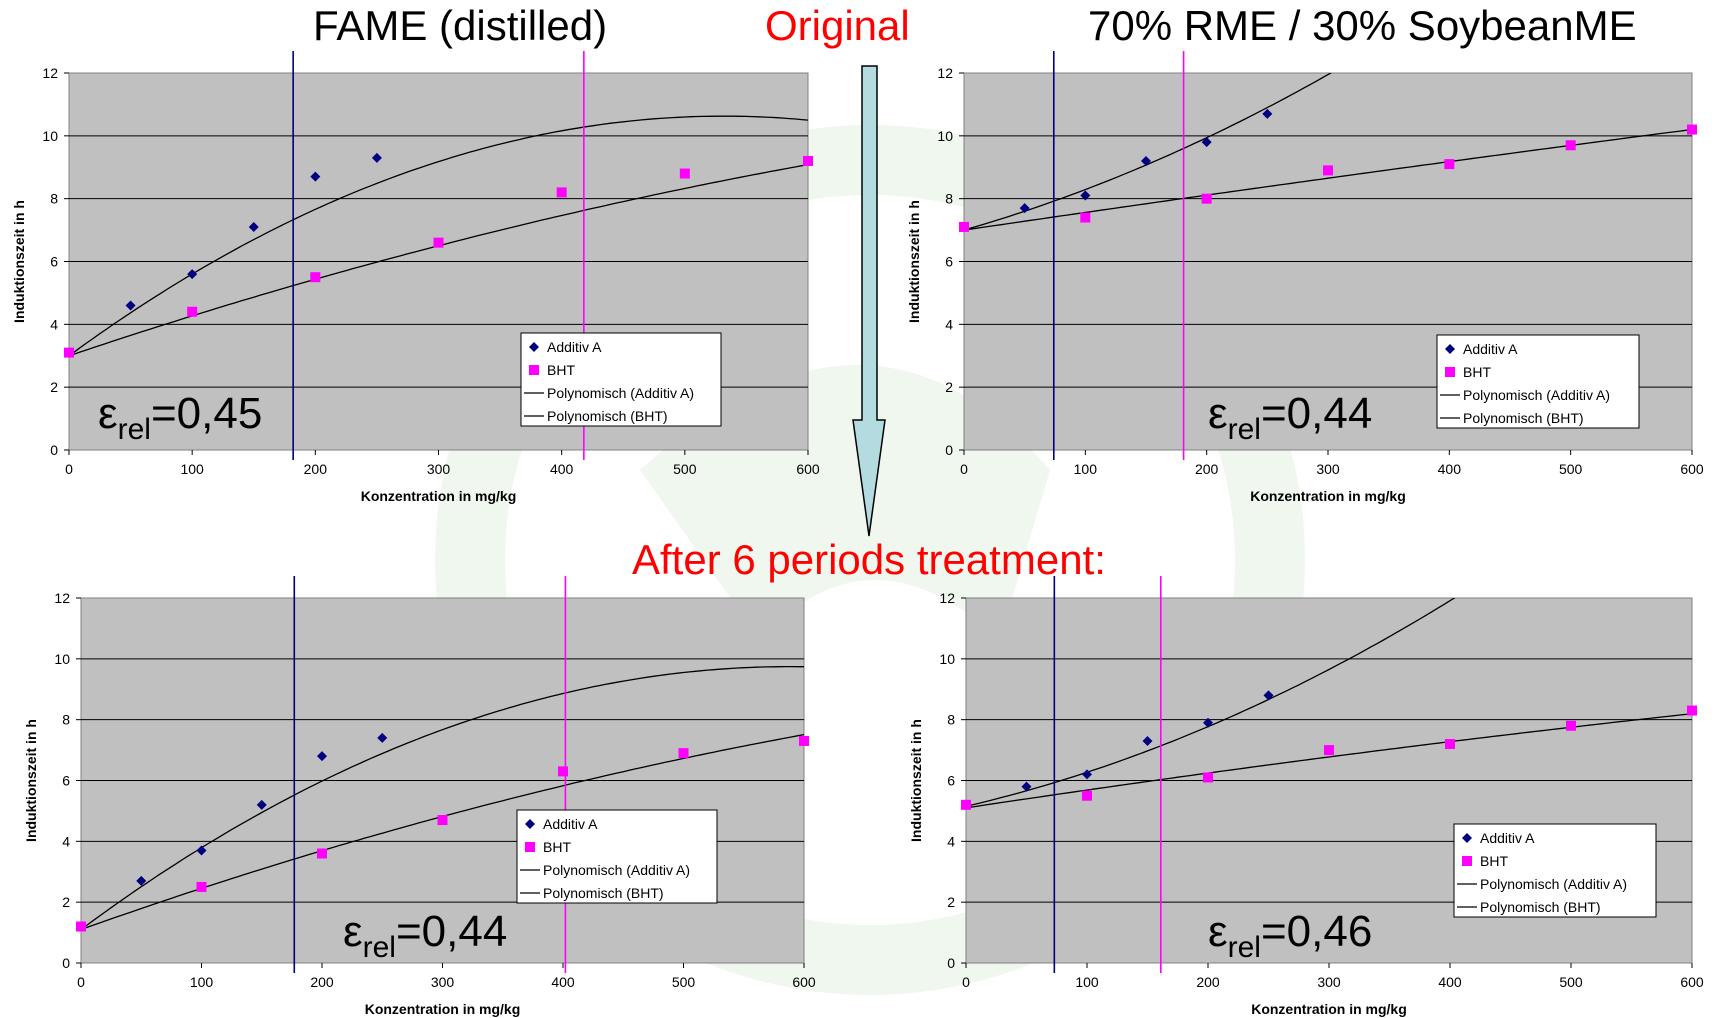  I want to click on title-original: Original, so click(837, 25).